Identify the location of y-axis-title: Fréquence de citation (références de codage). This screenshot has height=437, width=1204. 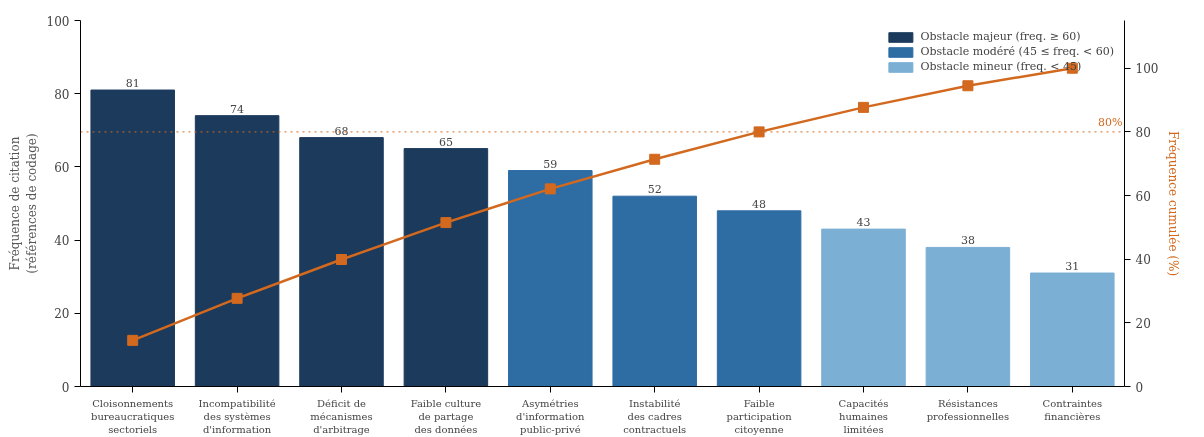
(23, 203).